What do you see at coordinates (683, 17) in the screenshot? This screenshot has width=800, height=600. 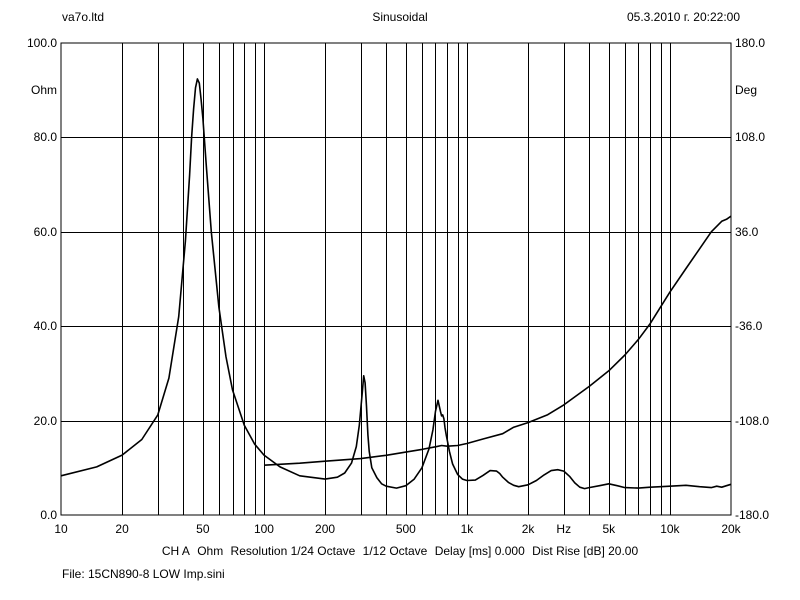 I see `header-timestamp: 05.3.2010 г. 20:22:00` at bounding box center [683, 17].